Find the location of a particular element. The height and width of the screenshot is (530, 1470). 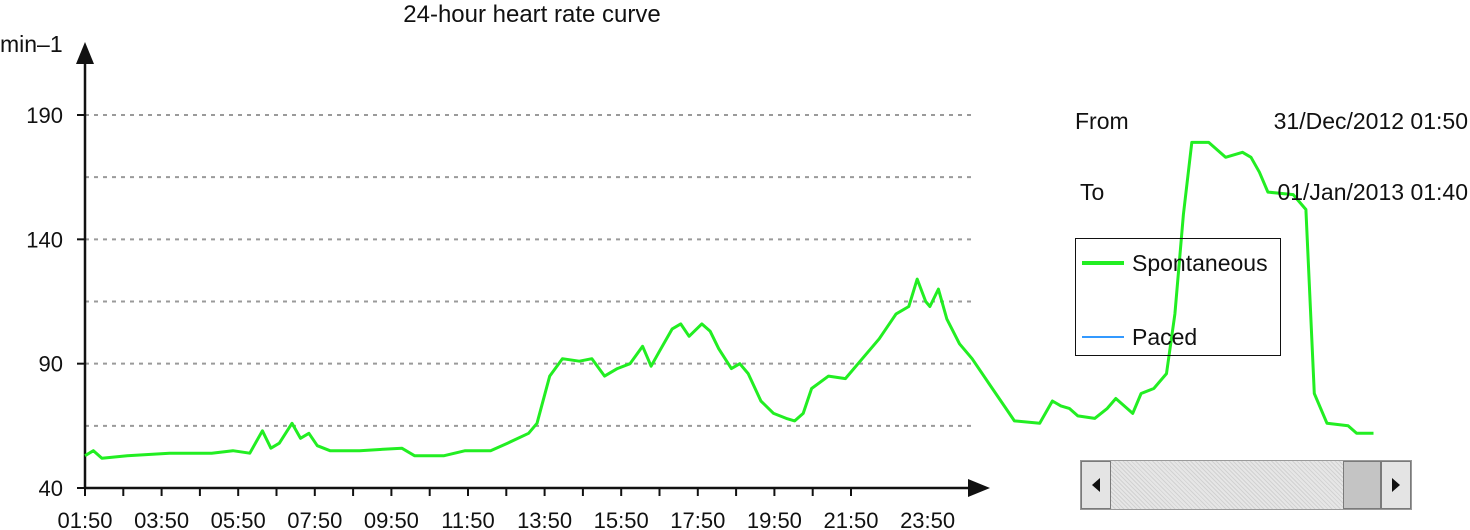

x-tick-label-0: 01:50 is located at coordinates (84, 519).